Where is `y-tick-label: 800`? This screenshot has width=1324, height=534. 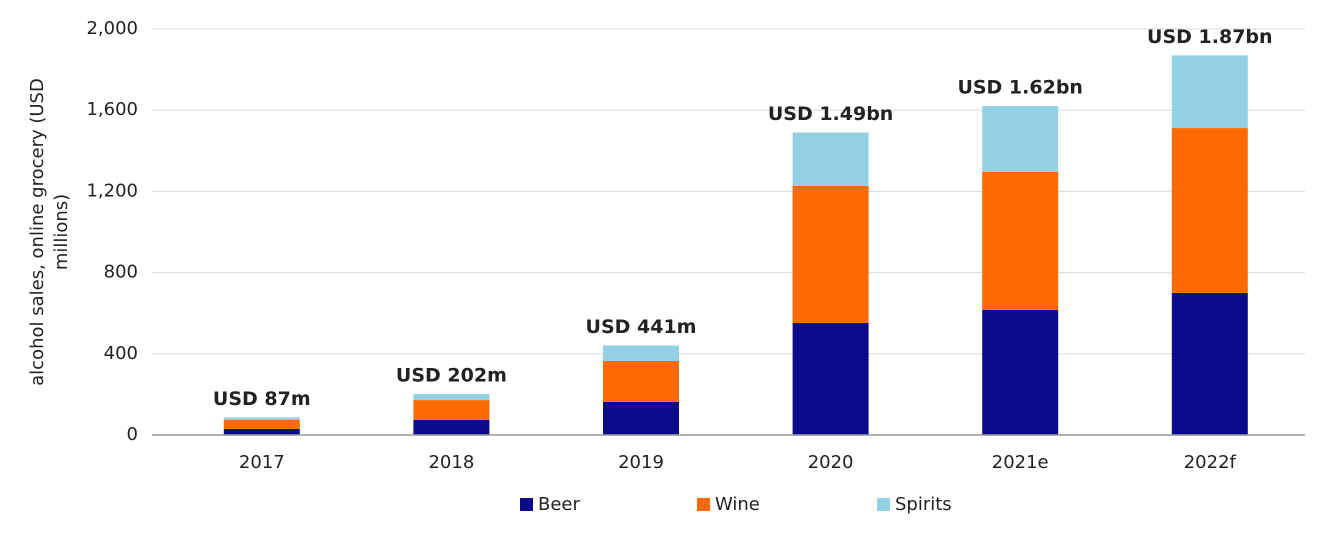 y-tick-label: 800 is located at coordinates (121, 272).